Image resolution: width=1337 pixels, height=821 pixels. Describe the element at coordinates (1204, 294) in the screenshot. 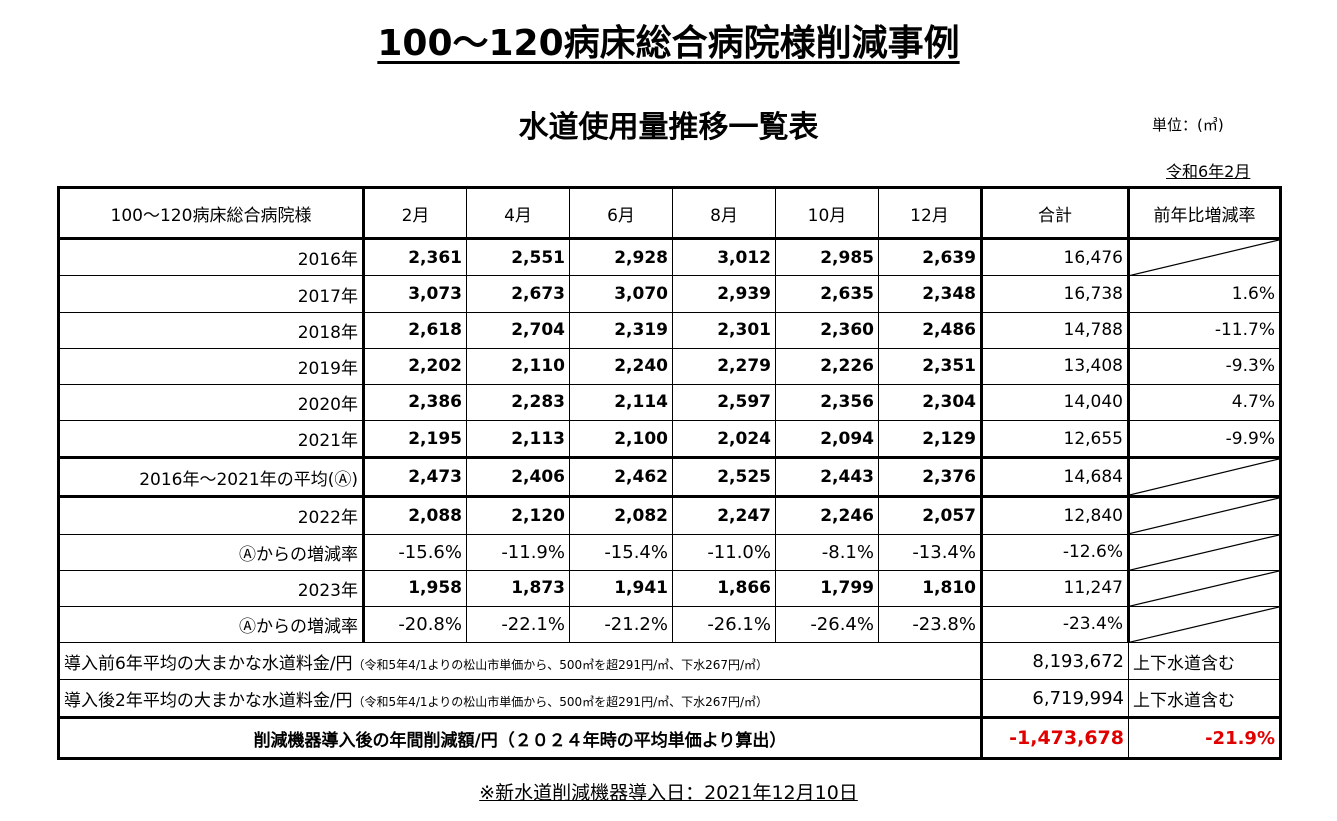

I see `row-rate: 1.6%` at that location.